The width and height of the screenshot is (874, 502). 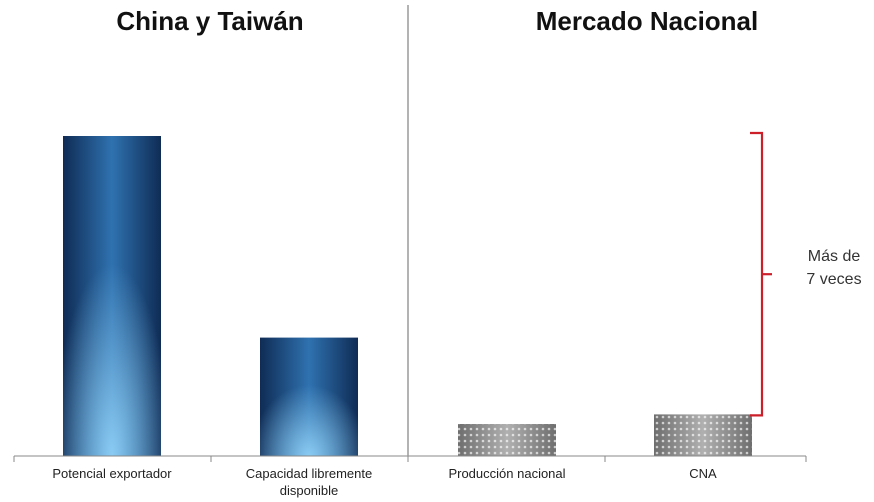 What do you see at coordinates (703, 473) in the screenshot?
I see `category-label: CNA` at bounding box center [703, 473].